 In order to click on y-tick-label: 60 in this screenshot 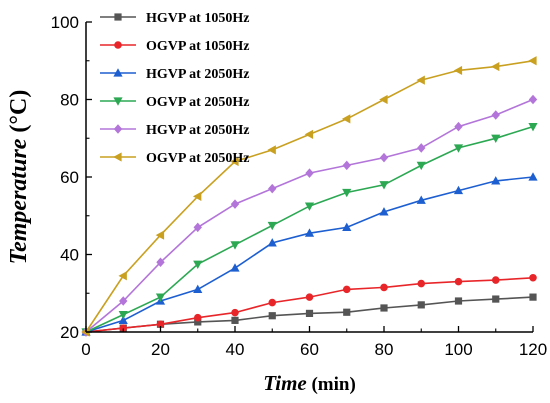, I will do `click(69, 177)`.